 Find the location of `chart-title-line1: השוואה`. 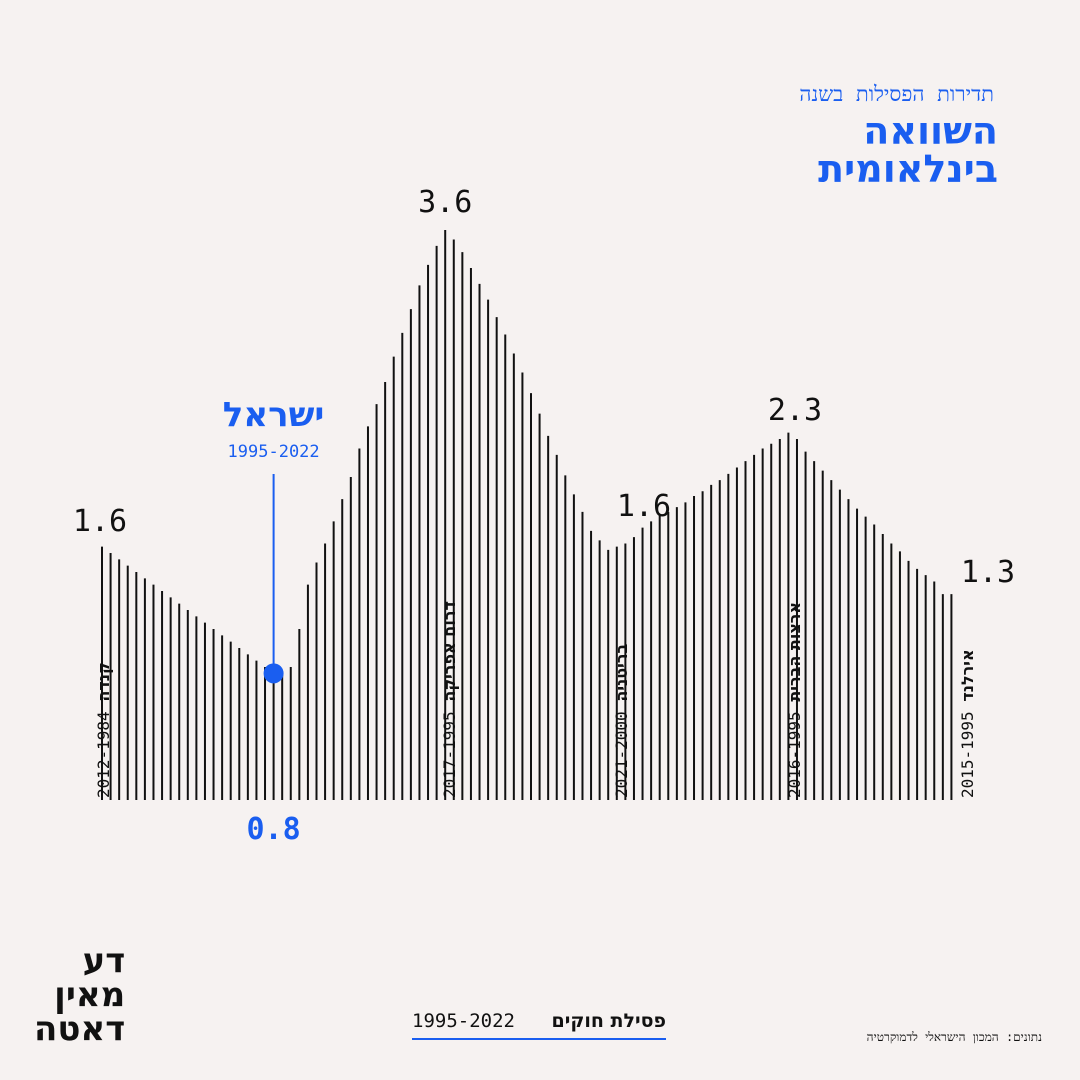

chart-title-line1: השוואה is located at coordinates (930, 131).